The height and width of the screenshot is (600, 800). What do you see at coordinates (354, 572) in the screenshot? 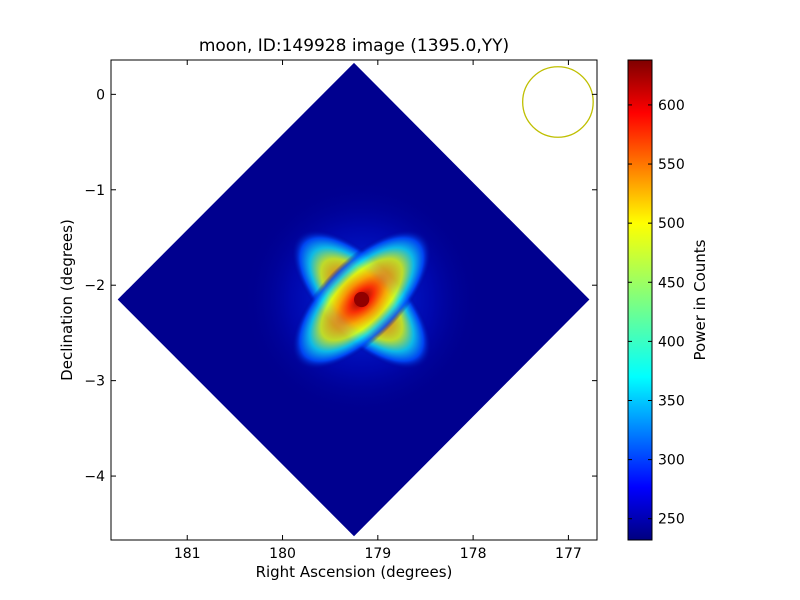
I see `x-axis-label: Right Ascension (degrees)` at bounding box center [354, 572].